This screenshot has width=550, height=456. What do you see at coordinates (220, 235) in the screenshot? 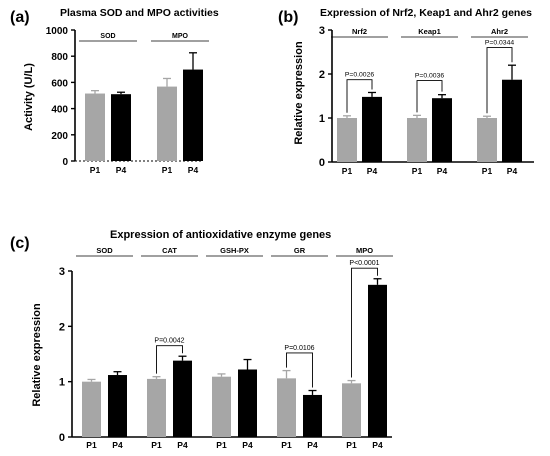
I see `chart-title-c: Expression of antioxidative enzyme genes` at bounding box center [220, 235].